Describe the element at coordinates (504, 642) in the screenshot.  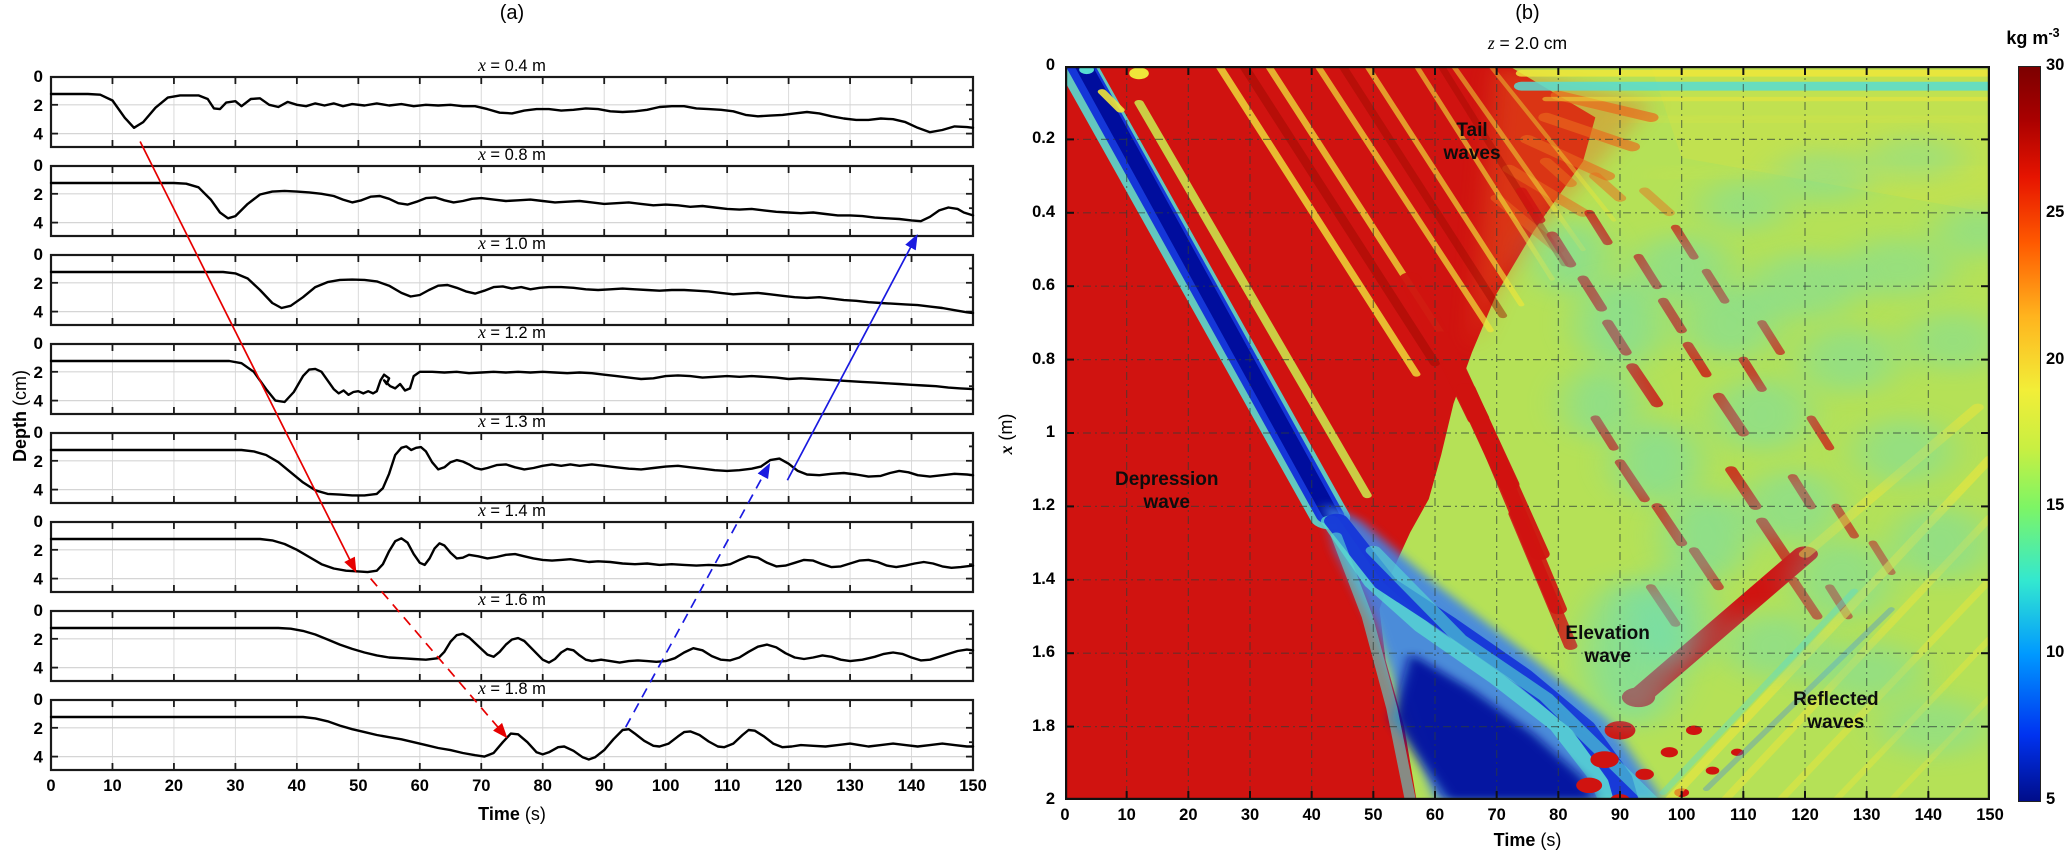
I see `subplot-x-1.6m: 0 2 4` at that location.